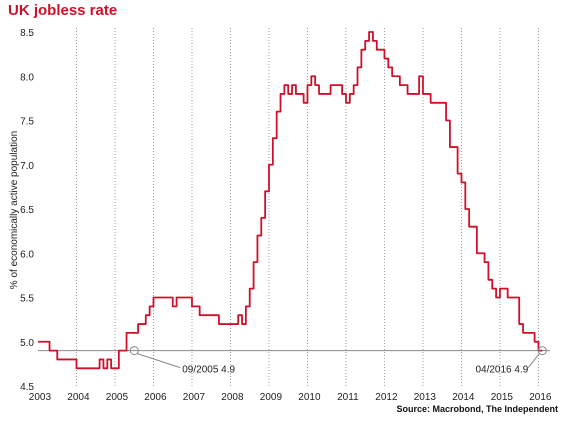 The height and width of the screenshot is (423, 564). Describe the element at coordinates (386, 397) in the screenshot. I see `x-tick-label: 2012` at that location.